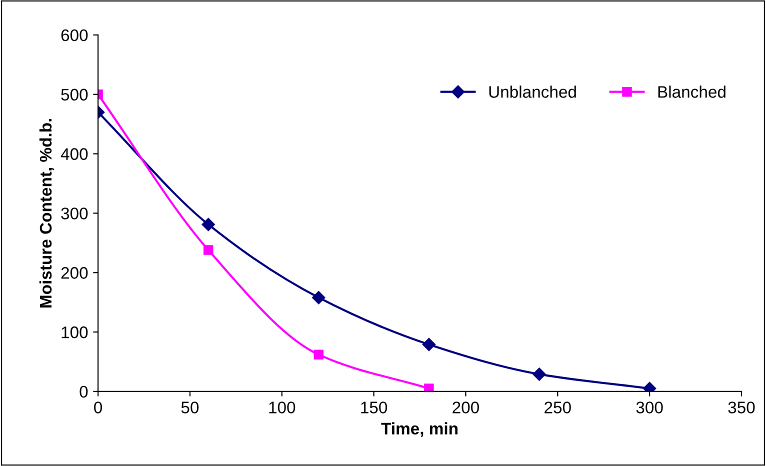  I want to click on x-tick-label: 100, so click(282, 408).